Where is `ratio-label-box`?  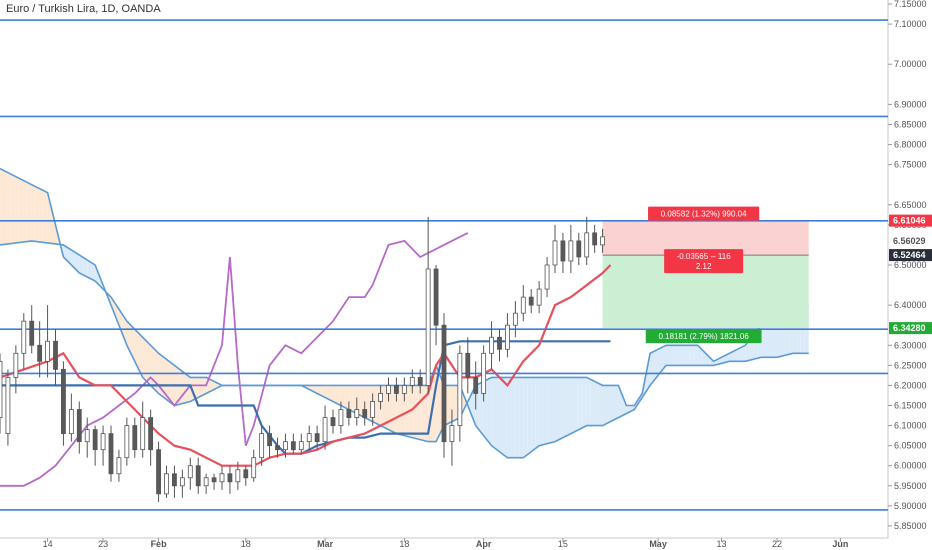
ratio-label-box is located at coordinates (704, 261).